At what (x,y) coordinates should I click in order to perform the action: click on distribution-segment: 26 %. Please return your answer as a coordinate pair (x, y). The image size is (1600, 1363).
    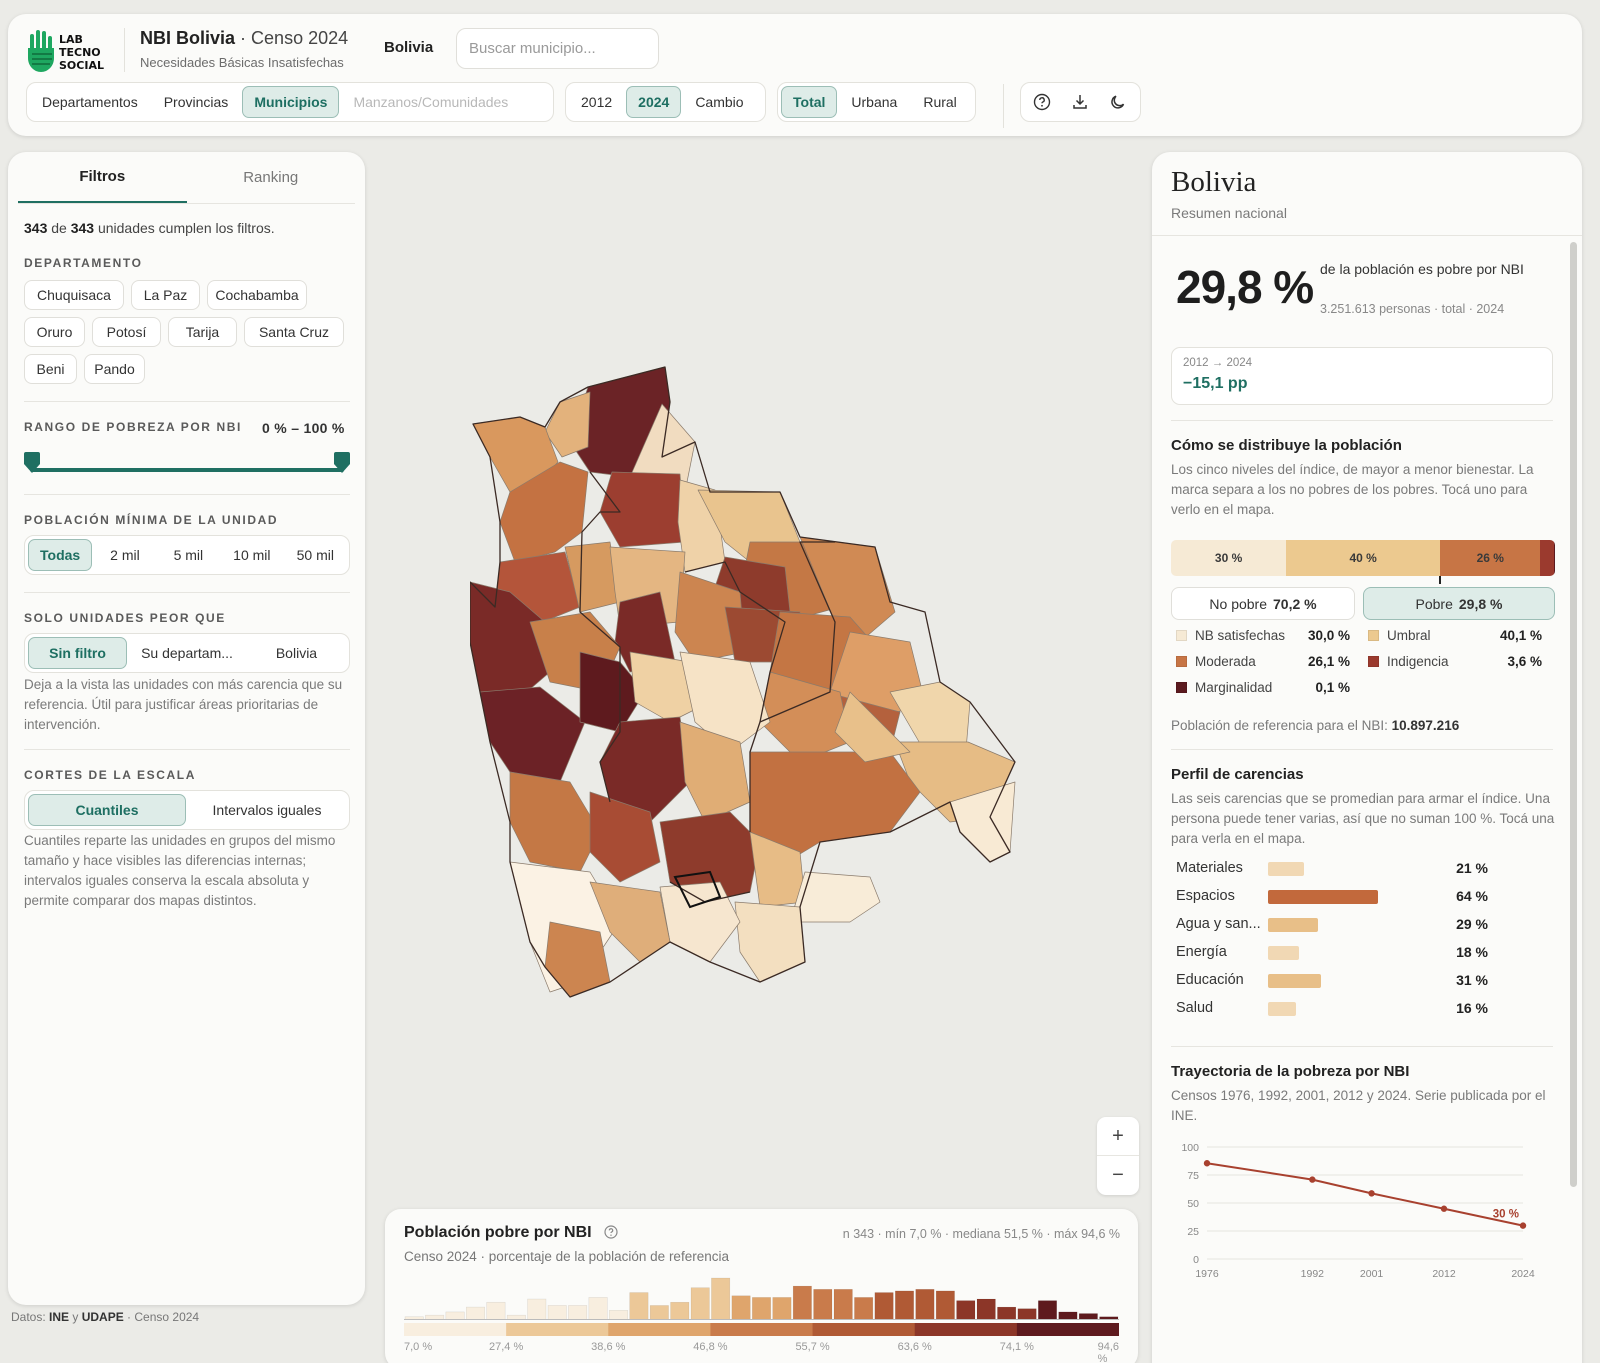
    Looking at the image, I should click on (1490, 558).